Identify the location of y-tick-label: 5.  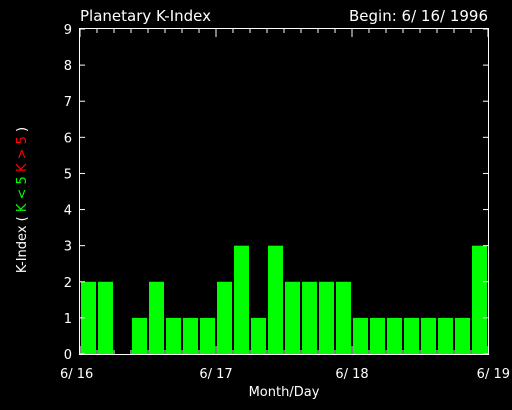
(68, 174).